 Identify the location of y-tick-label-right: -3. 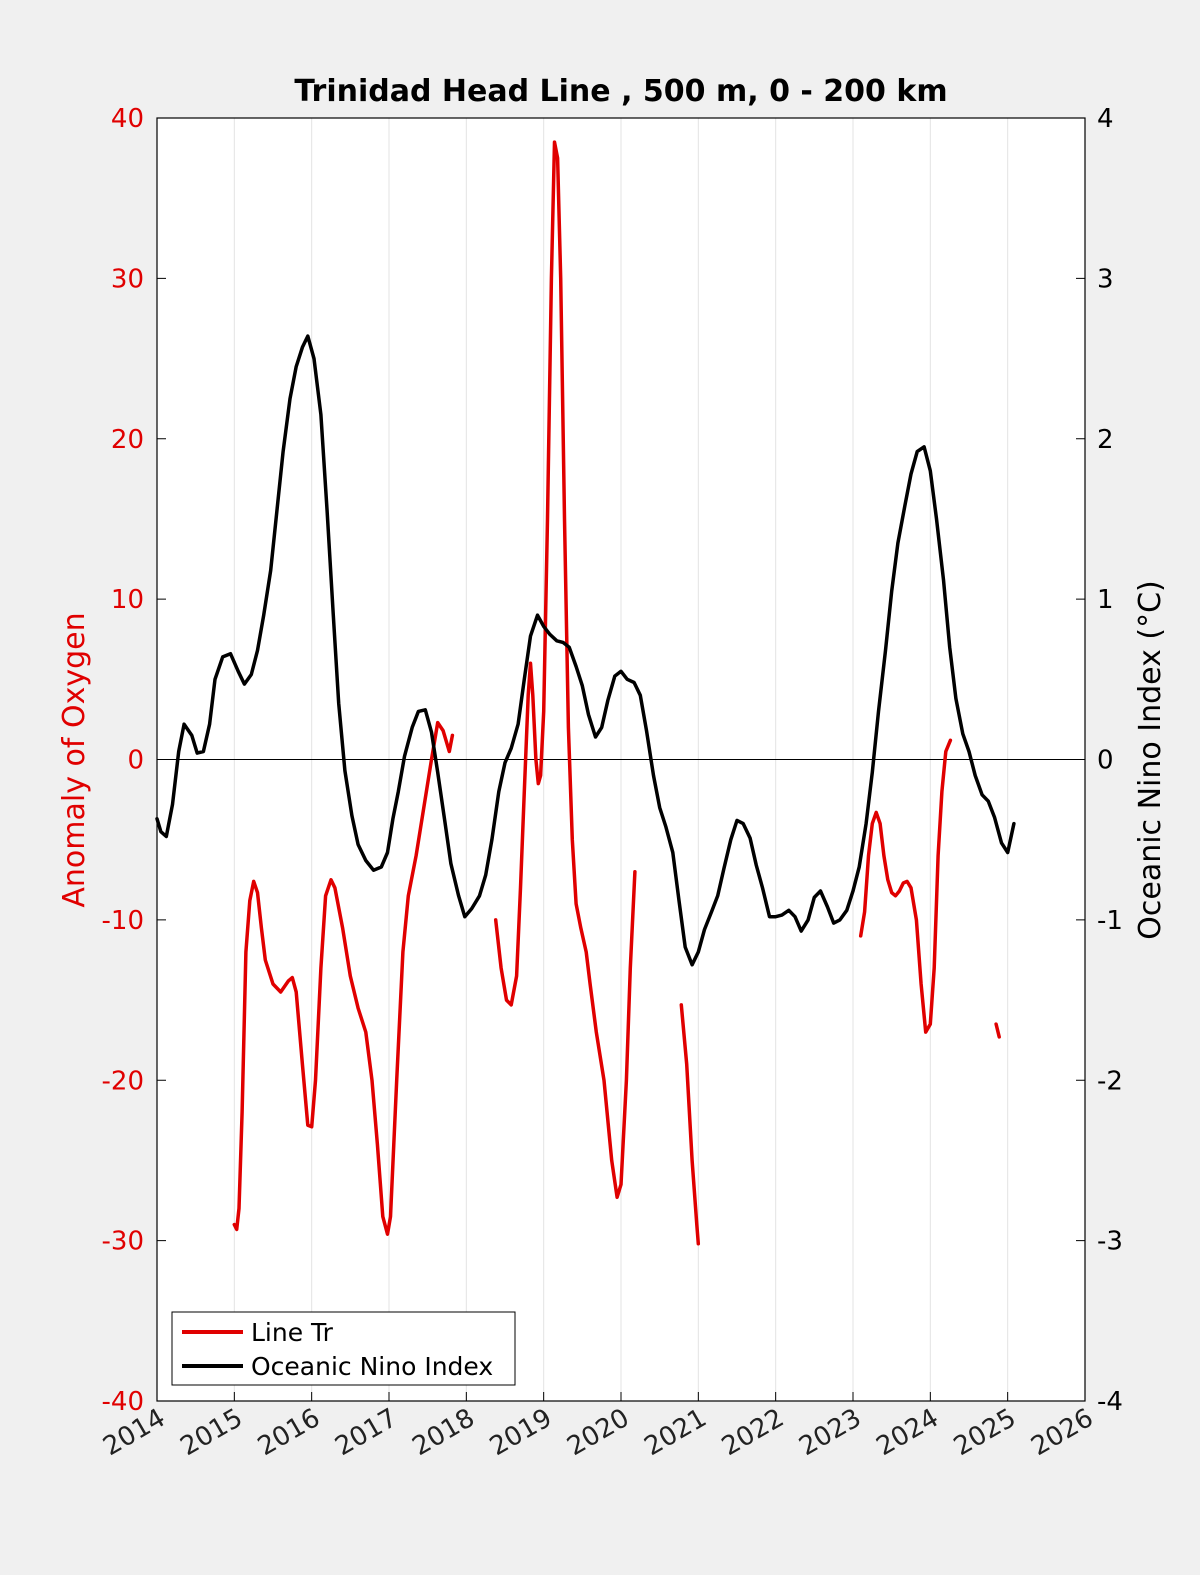
(1110, 1242).